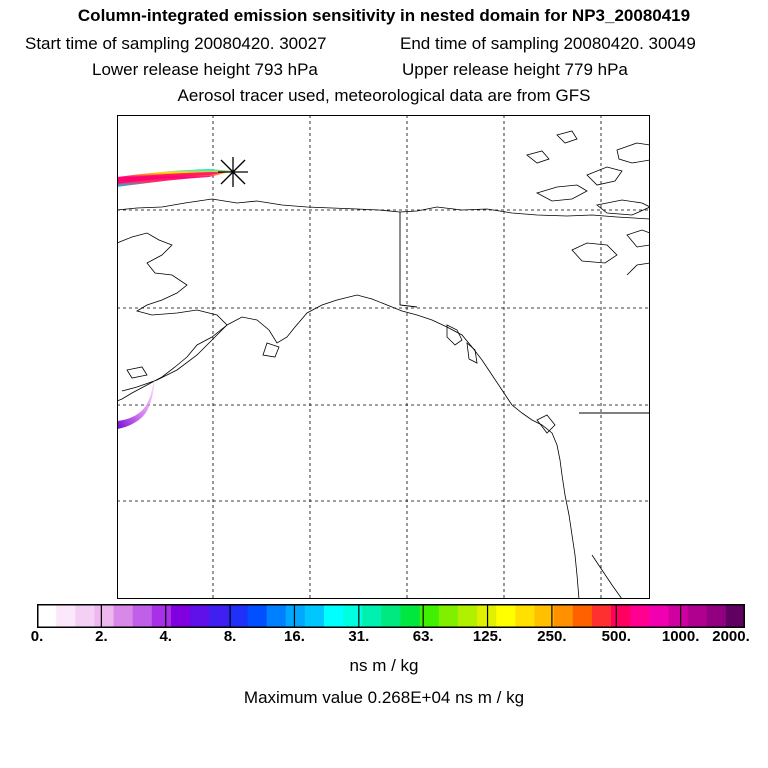  I want to click on colorbar-tick-label: 16., so click(294, 636).